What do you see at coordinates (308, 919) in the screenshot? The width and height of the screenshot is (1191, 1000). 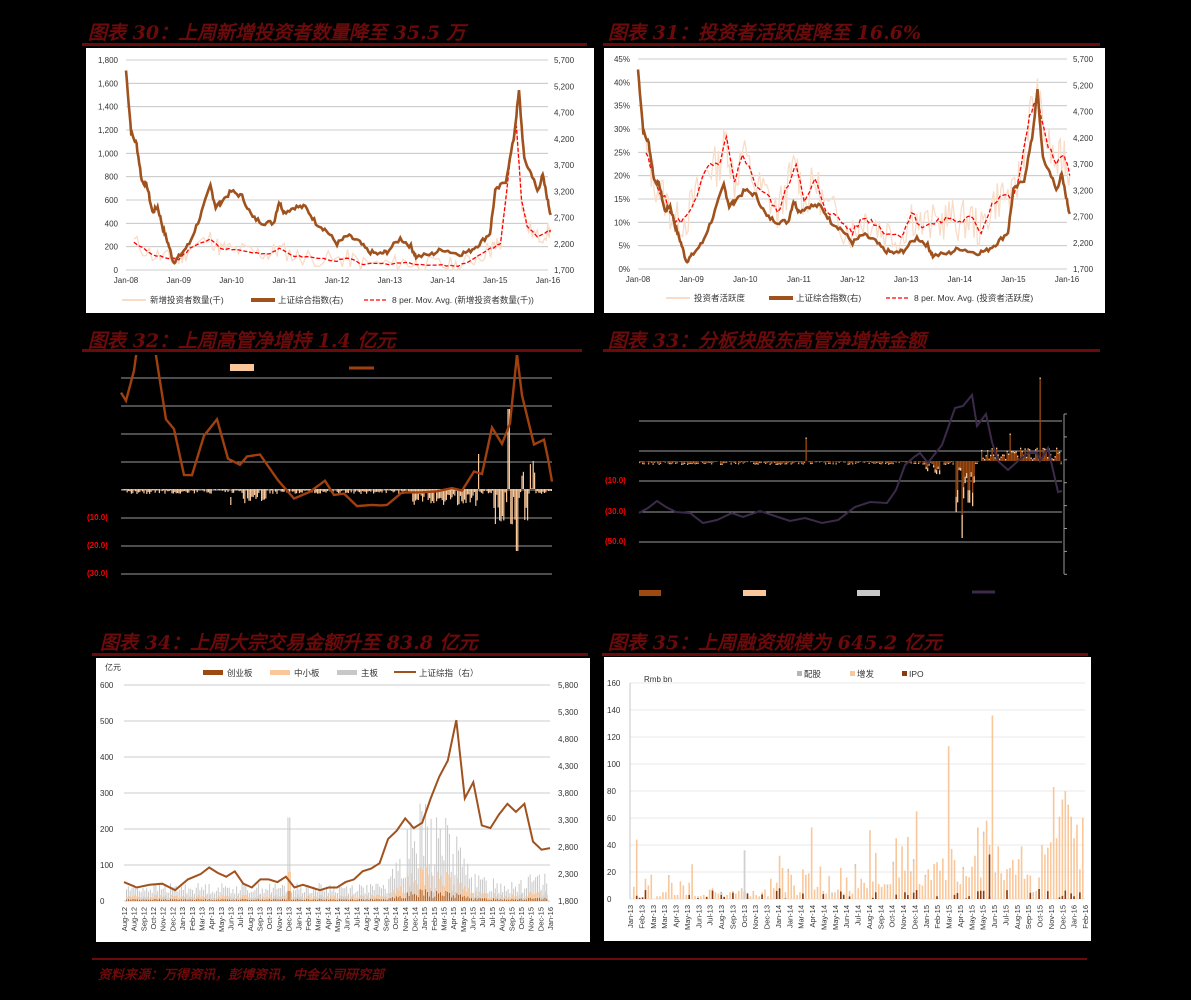 I see `svg-text: Feb-14` at bounding box center [308, 919].